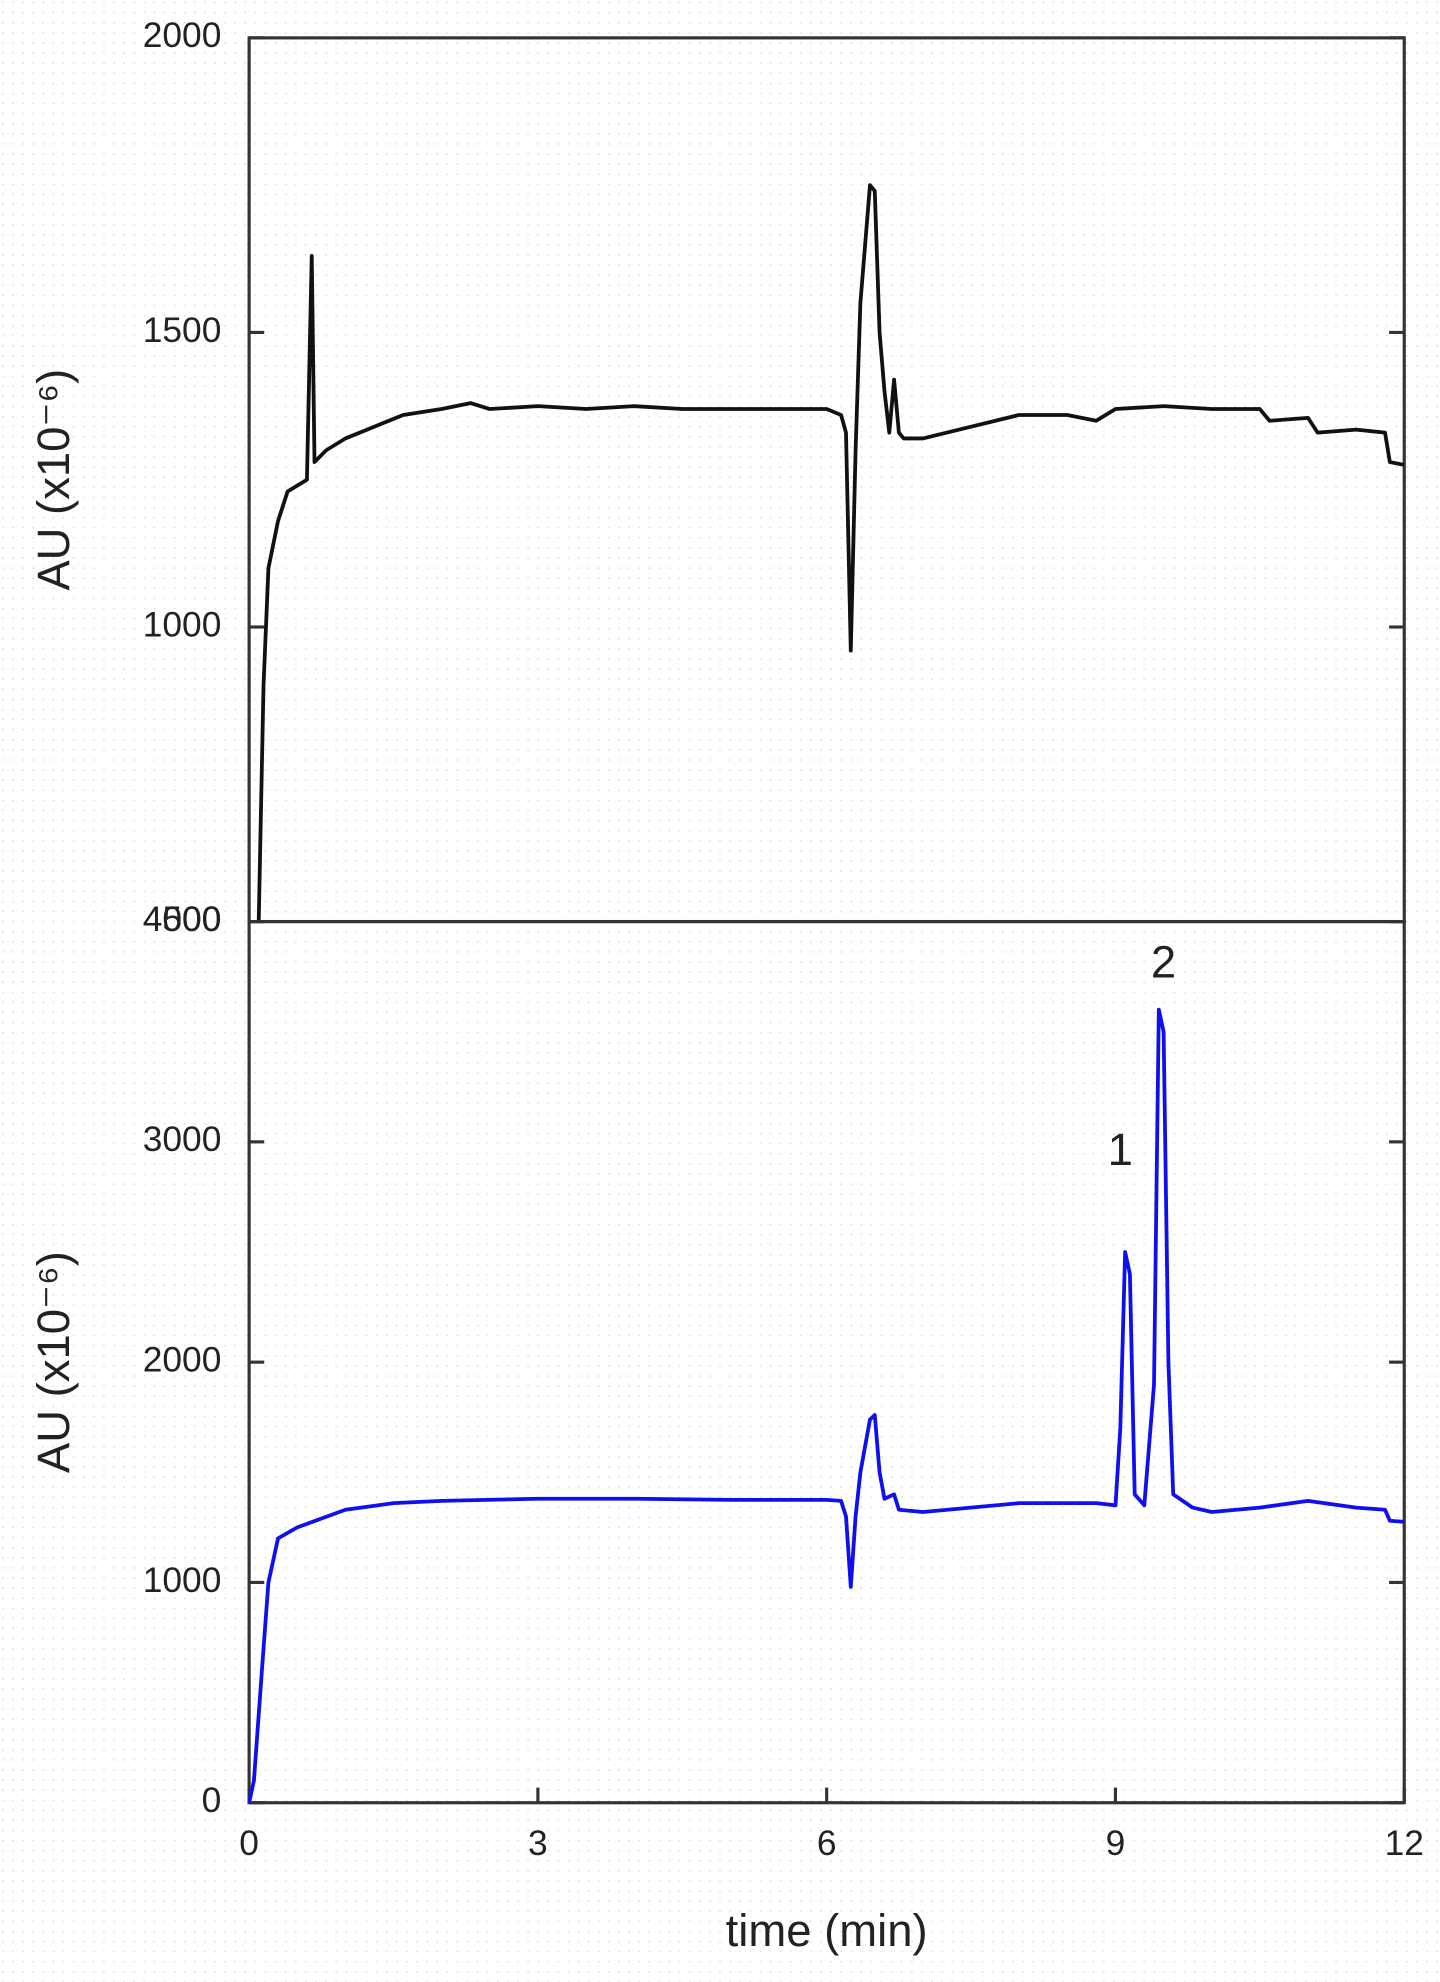 This screenshot has height=1982, width=1440. What do you see at coordinates (182, 330) in the screenshot?
I see `y-tick-label: 1500` at bounding box center [182, 330].